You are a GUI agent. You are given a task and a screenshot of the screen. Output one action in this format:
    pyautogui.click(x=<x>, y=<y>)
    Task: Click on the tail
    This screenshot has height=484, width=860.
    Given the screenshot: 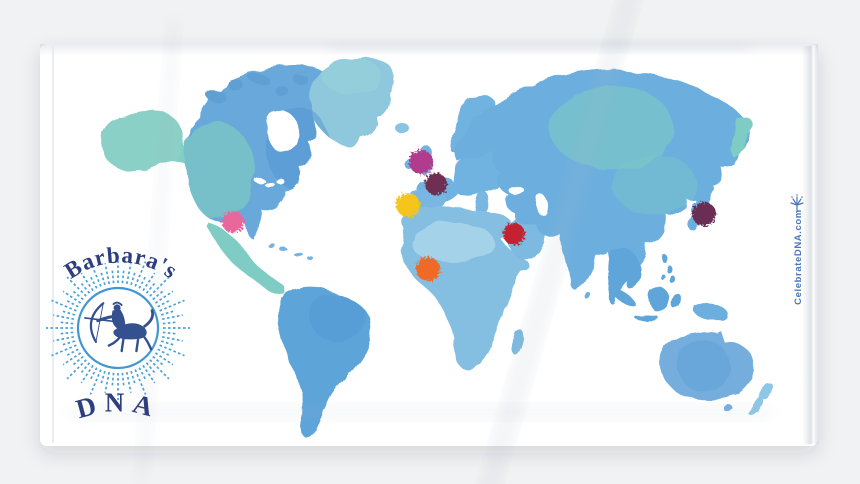 What is the action you would take?
    pyautogui.click(x=148, y=318)
    